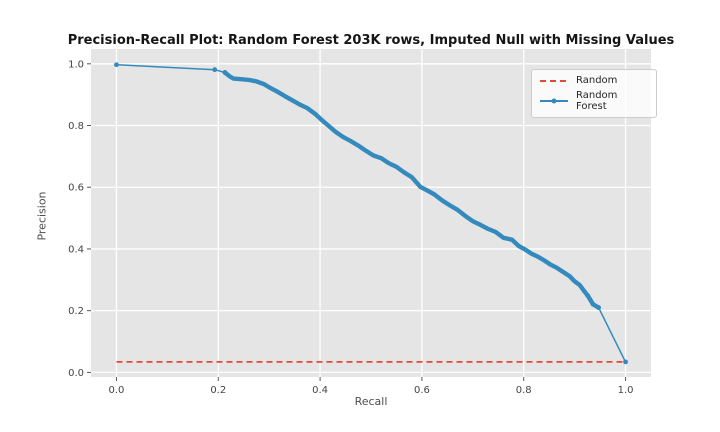 This screenshot has height=432, width=720. I want to click on x-tick-label: 0.2, so click(218, 390).